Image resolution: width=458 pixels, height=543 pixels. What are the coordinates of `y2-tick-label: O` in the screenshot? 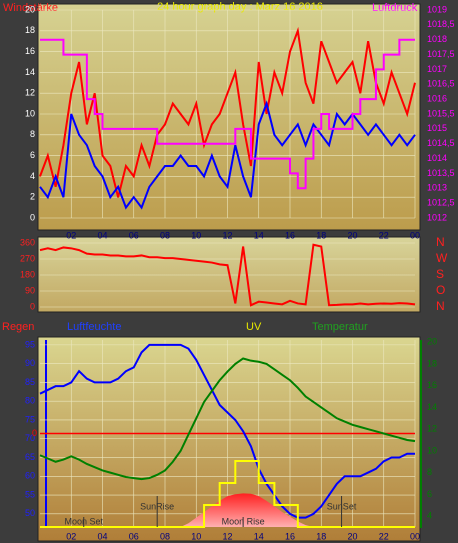 It's located at (440, 290).